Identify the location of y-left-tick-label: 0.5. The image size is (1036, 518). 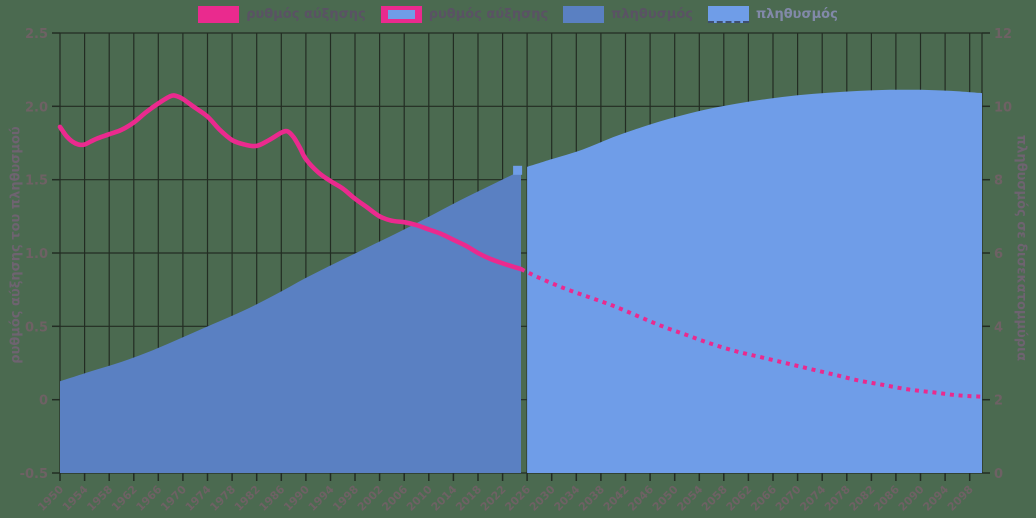
(36, 327).